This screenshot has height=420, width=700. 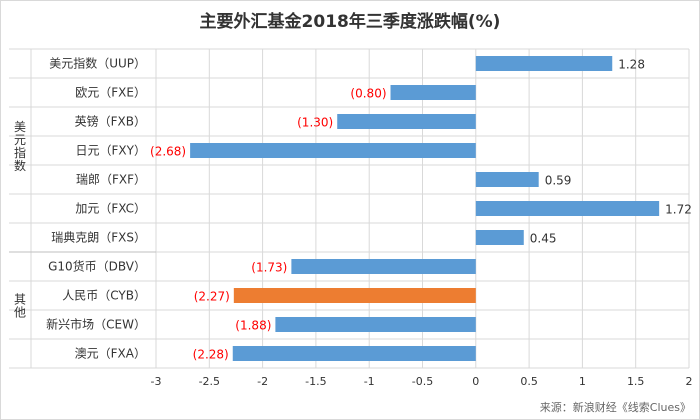 I want to click on category-label: 澳元（FXA）, so click(x=110, y=354).